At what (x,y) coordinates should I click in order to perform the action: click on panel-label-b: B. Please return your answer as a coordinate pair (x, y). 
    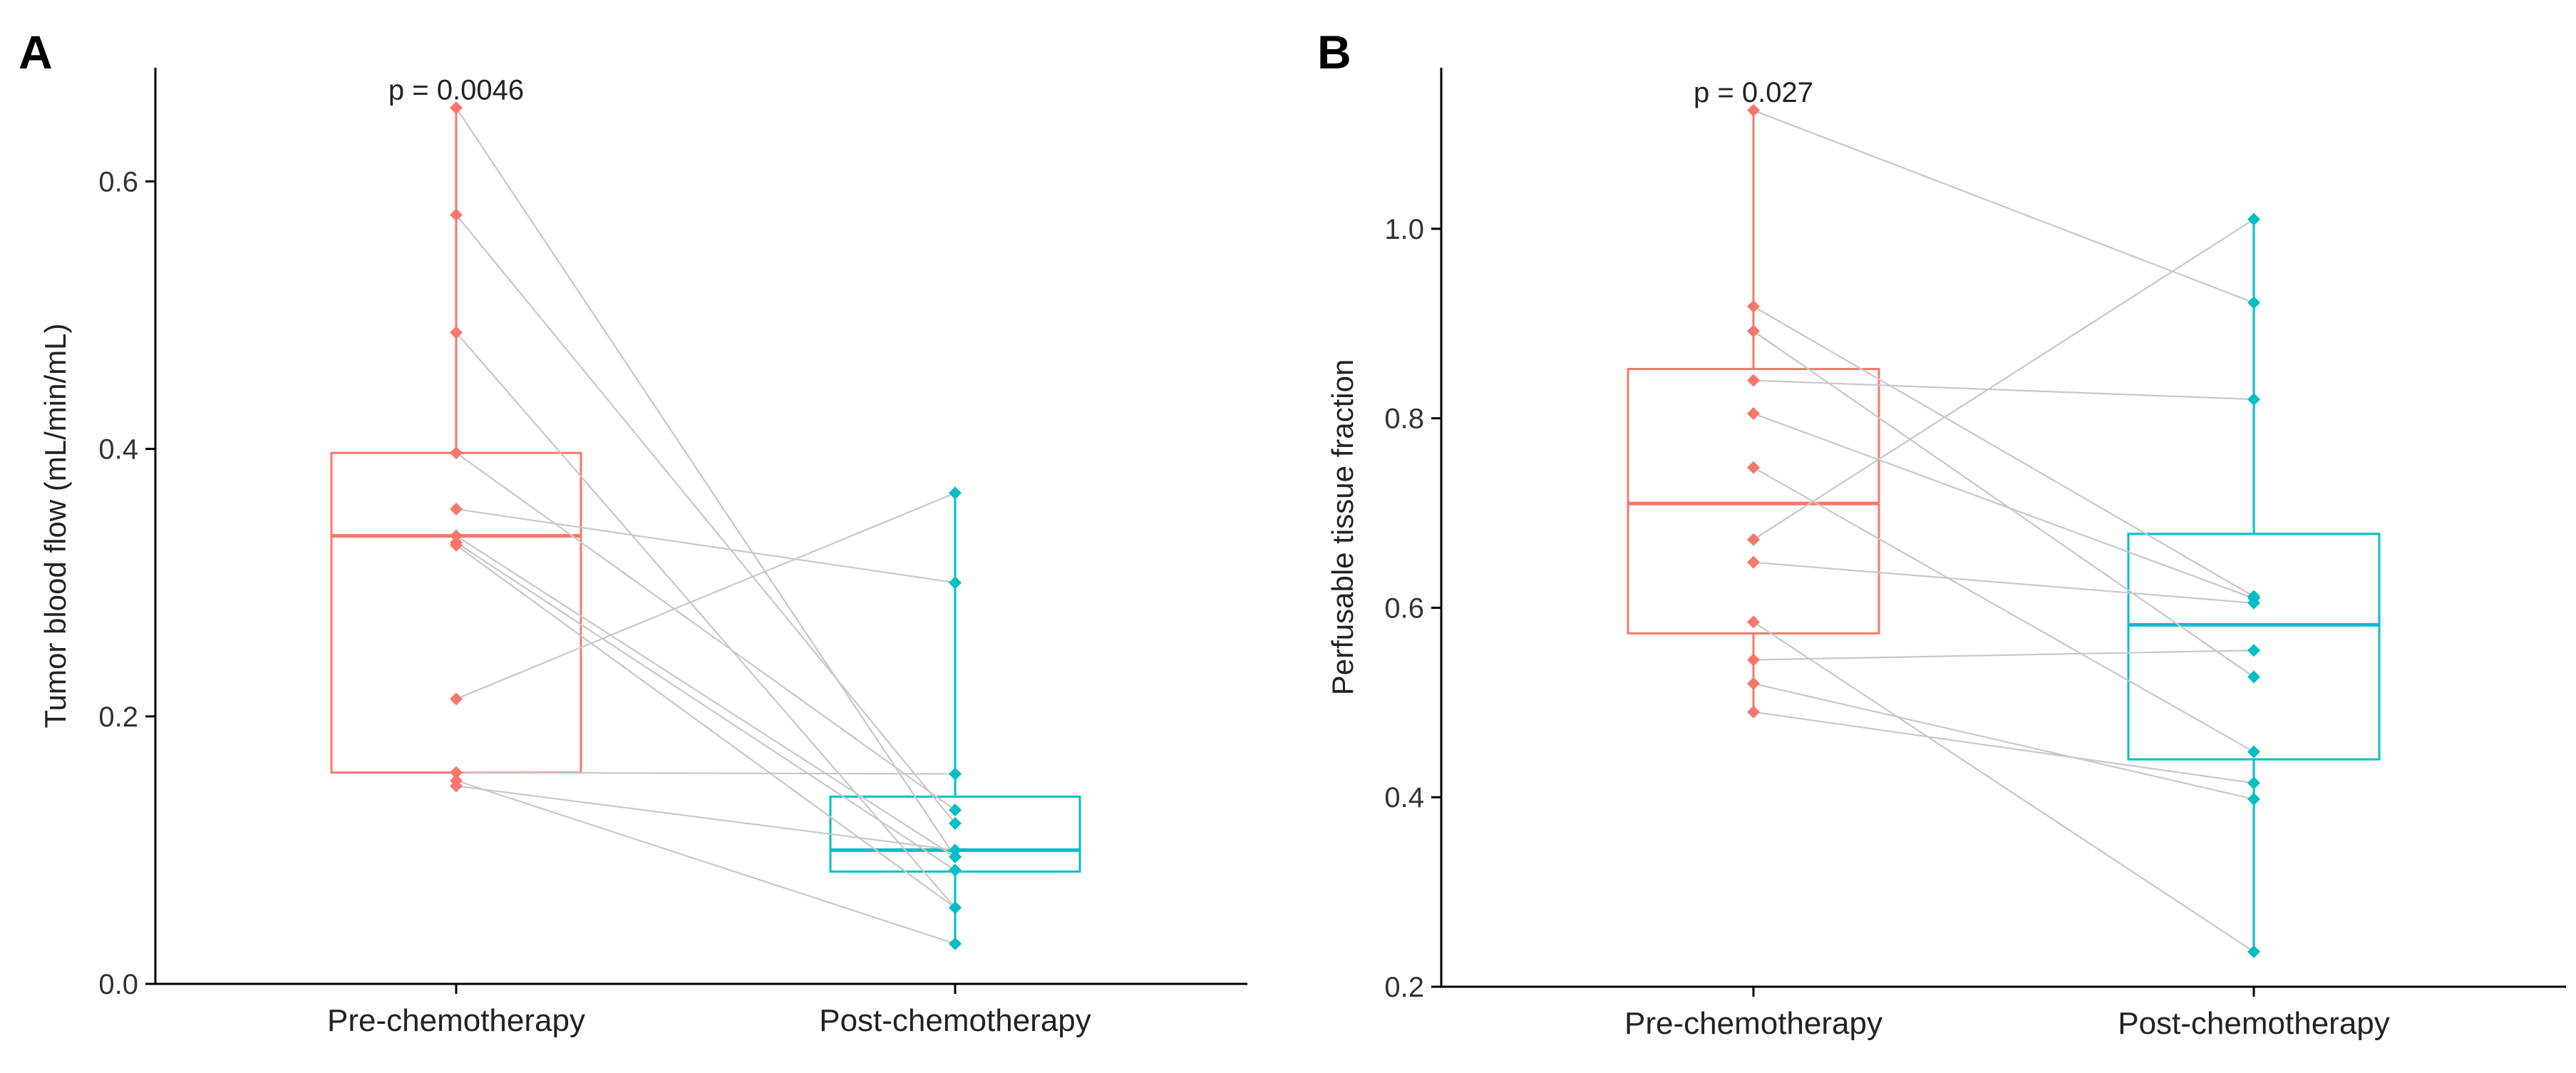
    Looking at the image, I should click on (1334, 52).